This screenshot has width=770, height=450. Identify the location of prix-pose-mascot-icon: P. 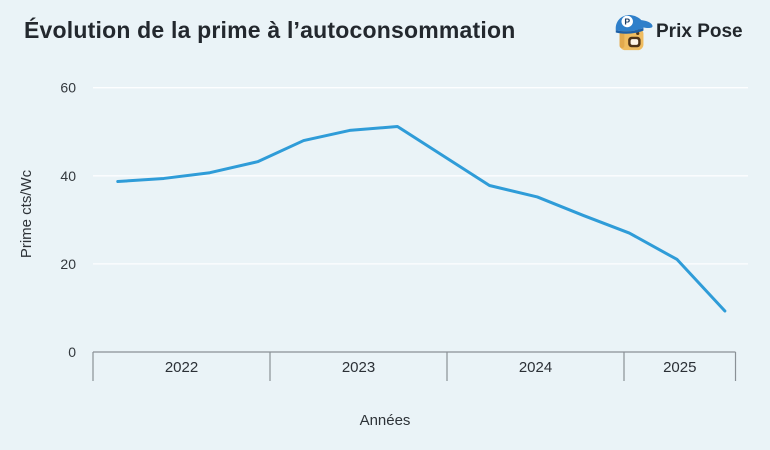
(634, 32).